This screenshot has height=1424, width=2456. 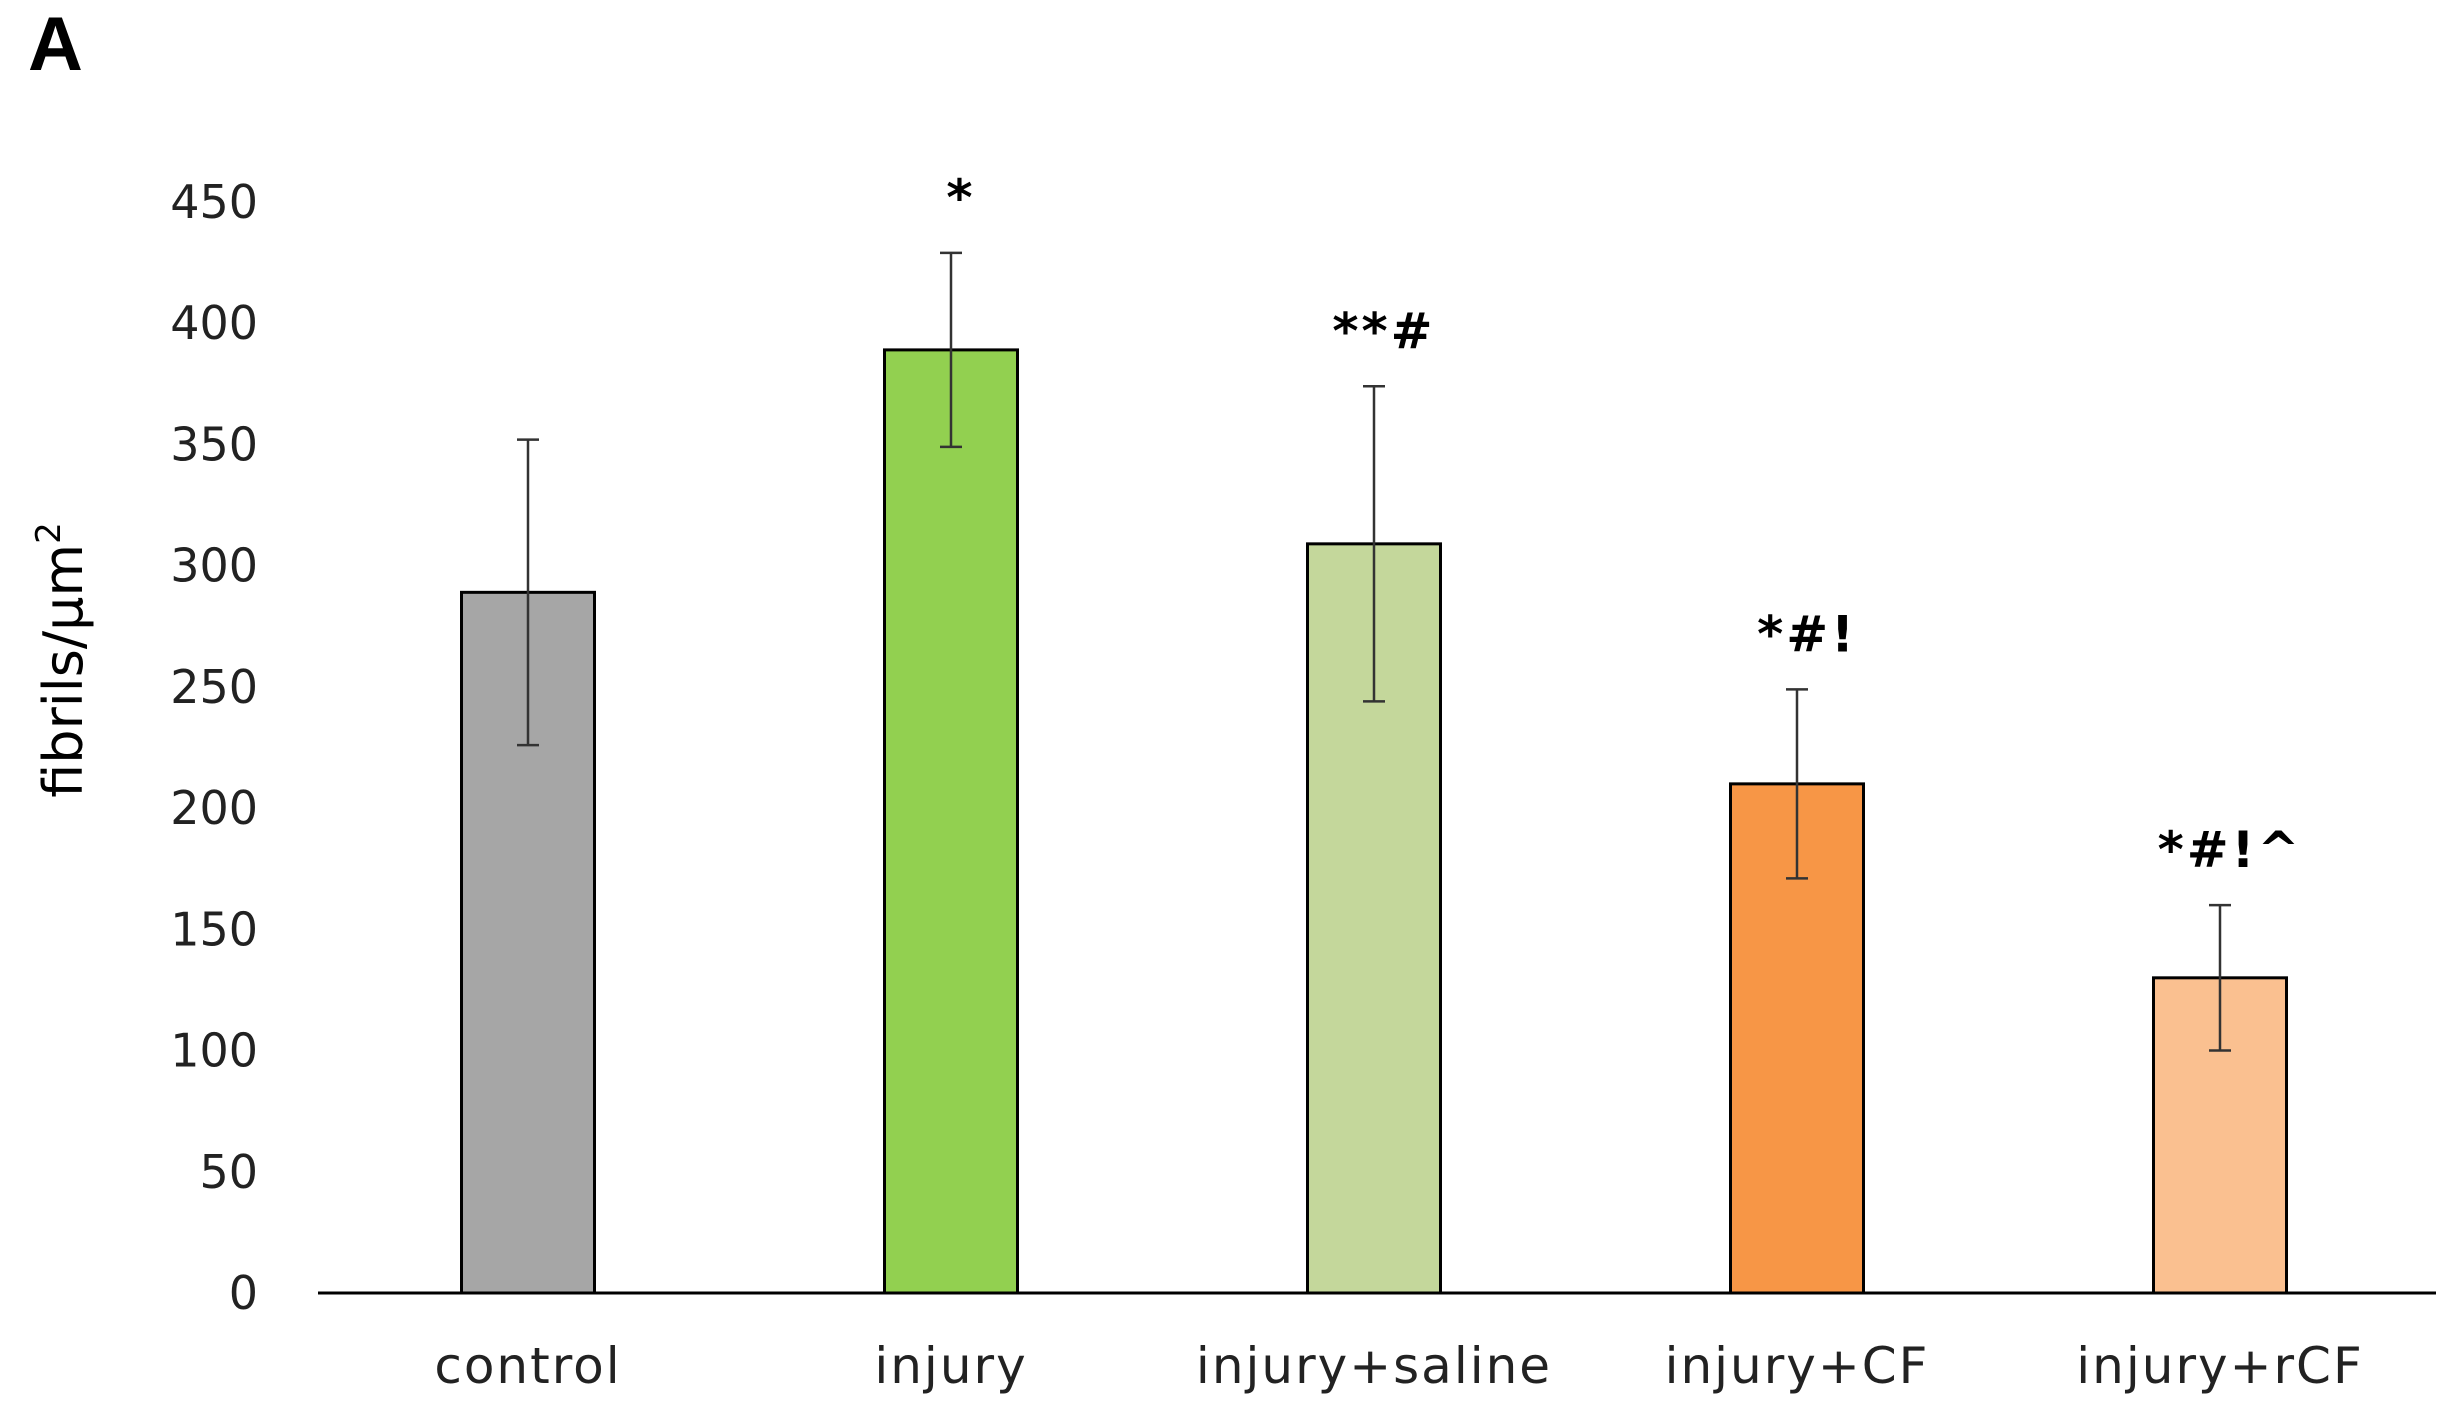 I want to click on y-tick-label: 250, so click(x=214, y=687).